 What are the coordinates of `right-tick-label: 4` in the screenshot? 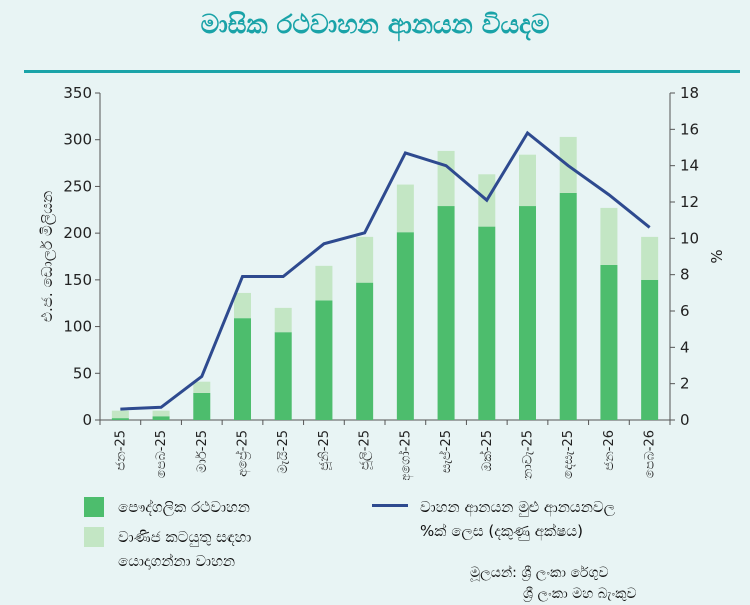 It's located at (685, 347).